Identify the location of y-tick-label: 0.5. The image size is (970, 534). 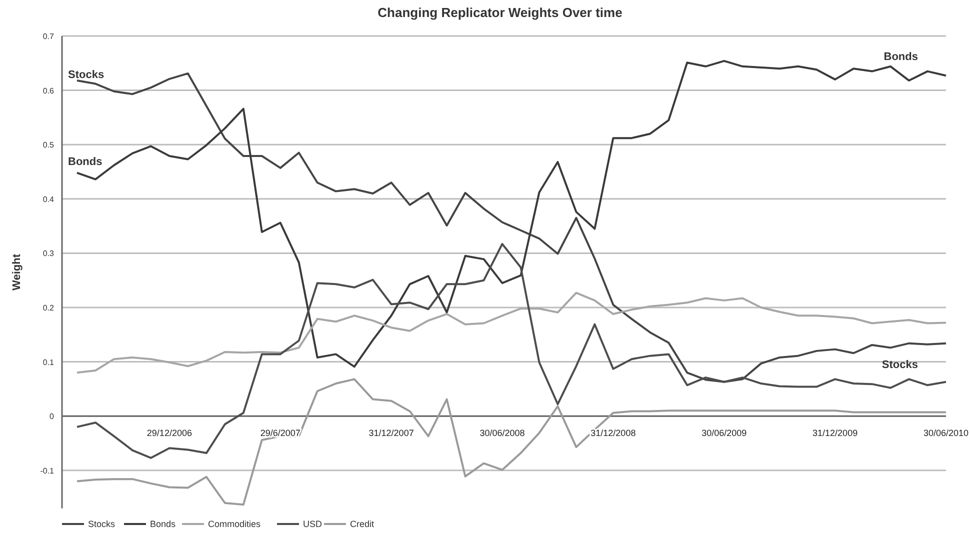
(48, 145).